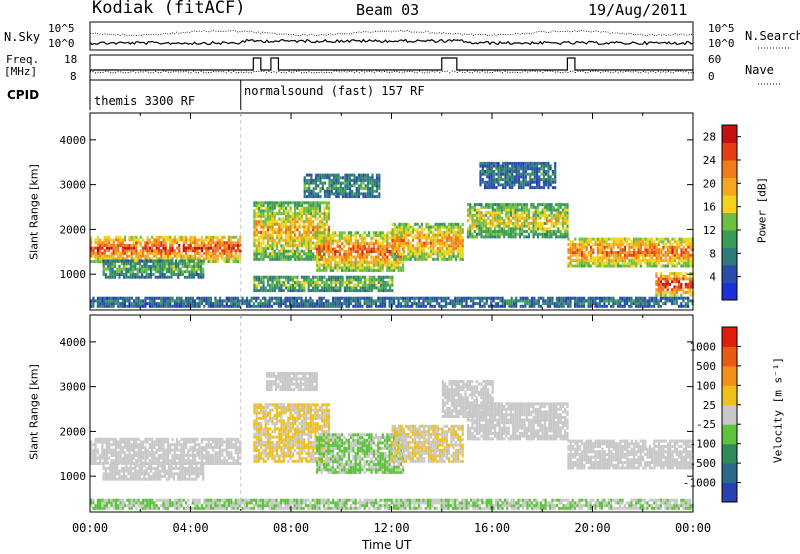 The height and width of the screenshot is (554, 800). Describe the element at coordinates (61, 43) in the screenshot. I see `nsky-tick-bottom: 10^0` at that location.